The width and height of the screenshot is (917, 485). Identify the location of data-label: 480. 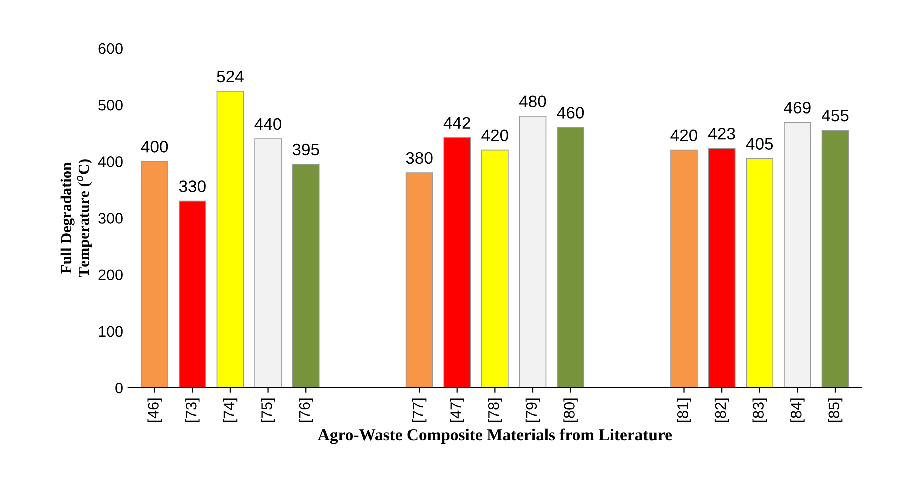
(532, 102).